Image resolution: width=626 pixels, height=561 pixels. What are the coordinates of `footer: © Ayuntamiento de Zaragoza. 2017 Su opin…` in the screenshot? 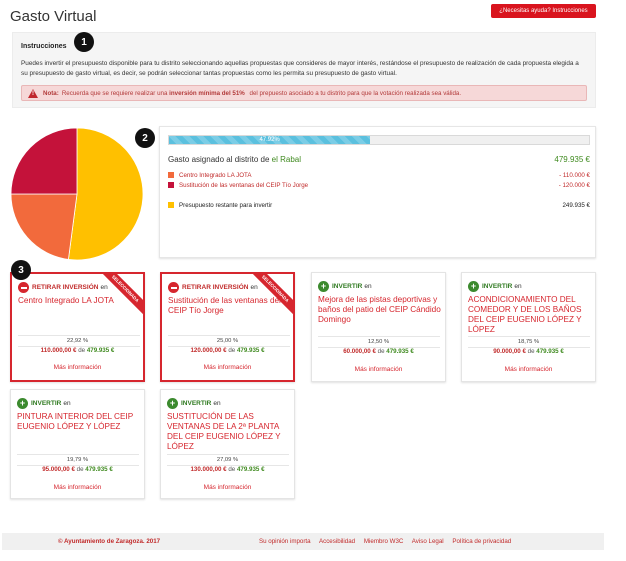 It's located at (303, 541).